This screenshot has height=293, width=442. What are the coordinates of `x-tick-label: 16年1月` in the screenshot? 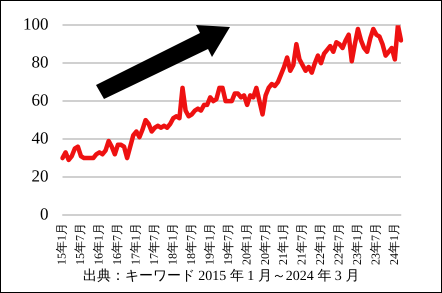 It's located at (99, 244).